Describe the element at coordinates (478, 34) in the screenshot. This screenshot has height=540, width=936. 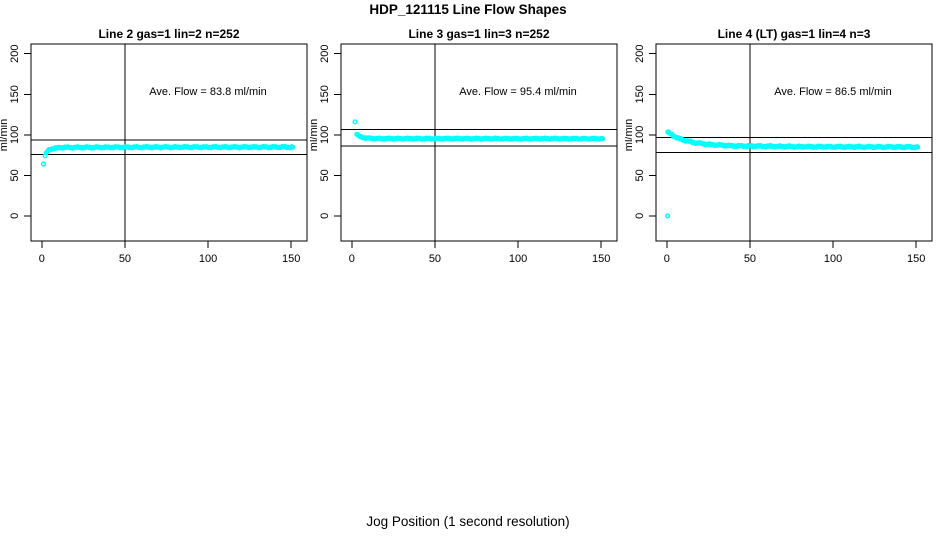
I see `panel-title: Line 3 gas=1 lin=3 n=252` at that location.